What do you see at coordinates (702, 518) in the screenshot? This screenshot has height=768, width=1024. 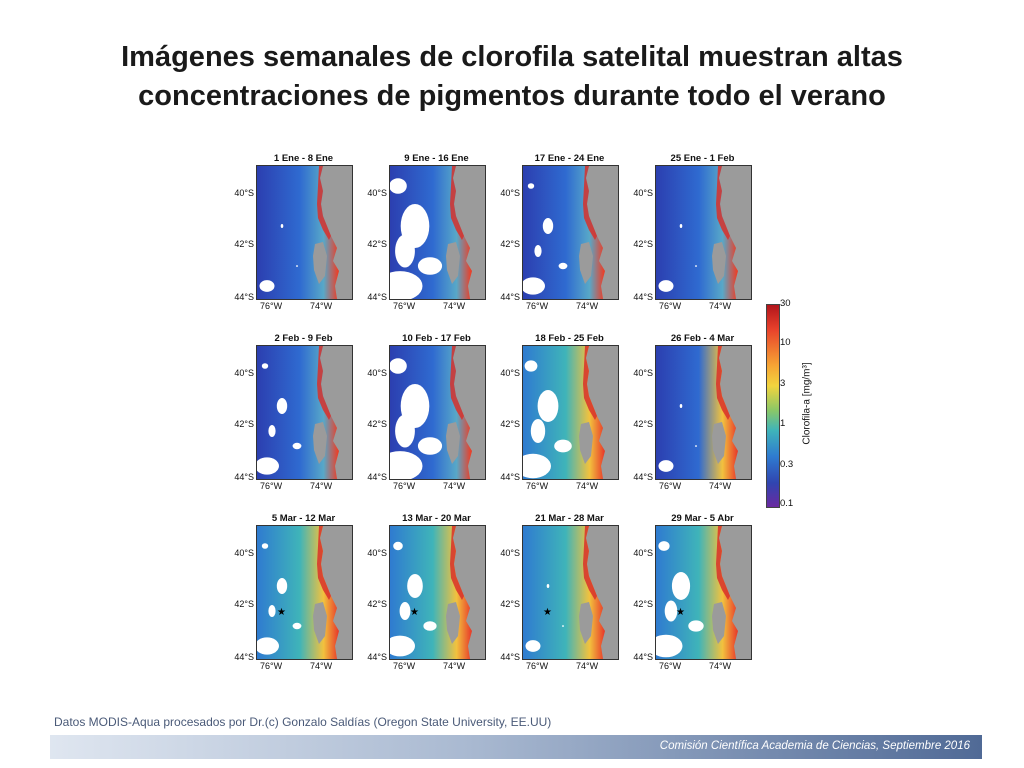 I see `panel-title: 29 Mar - 5 Abr` at bounding box center [702, 518].